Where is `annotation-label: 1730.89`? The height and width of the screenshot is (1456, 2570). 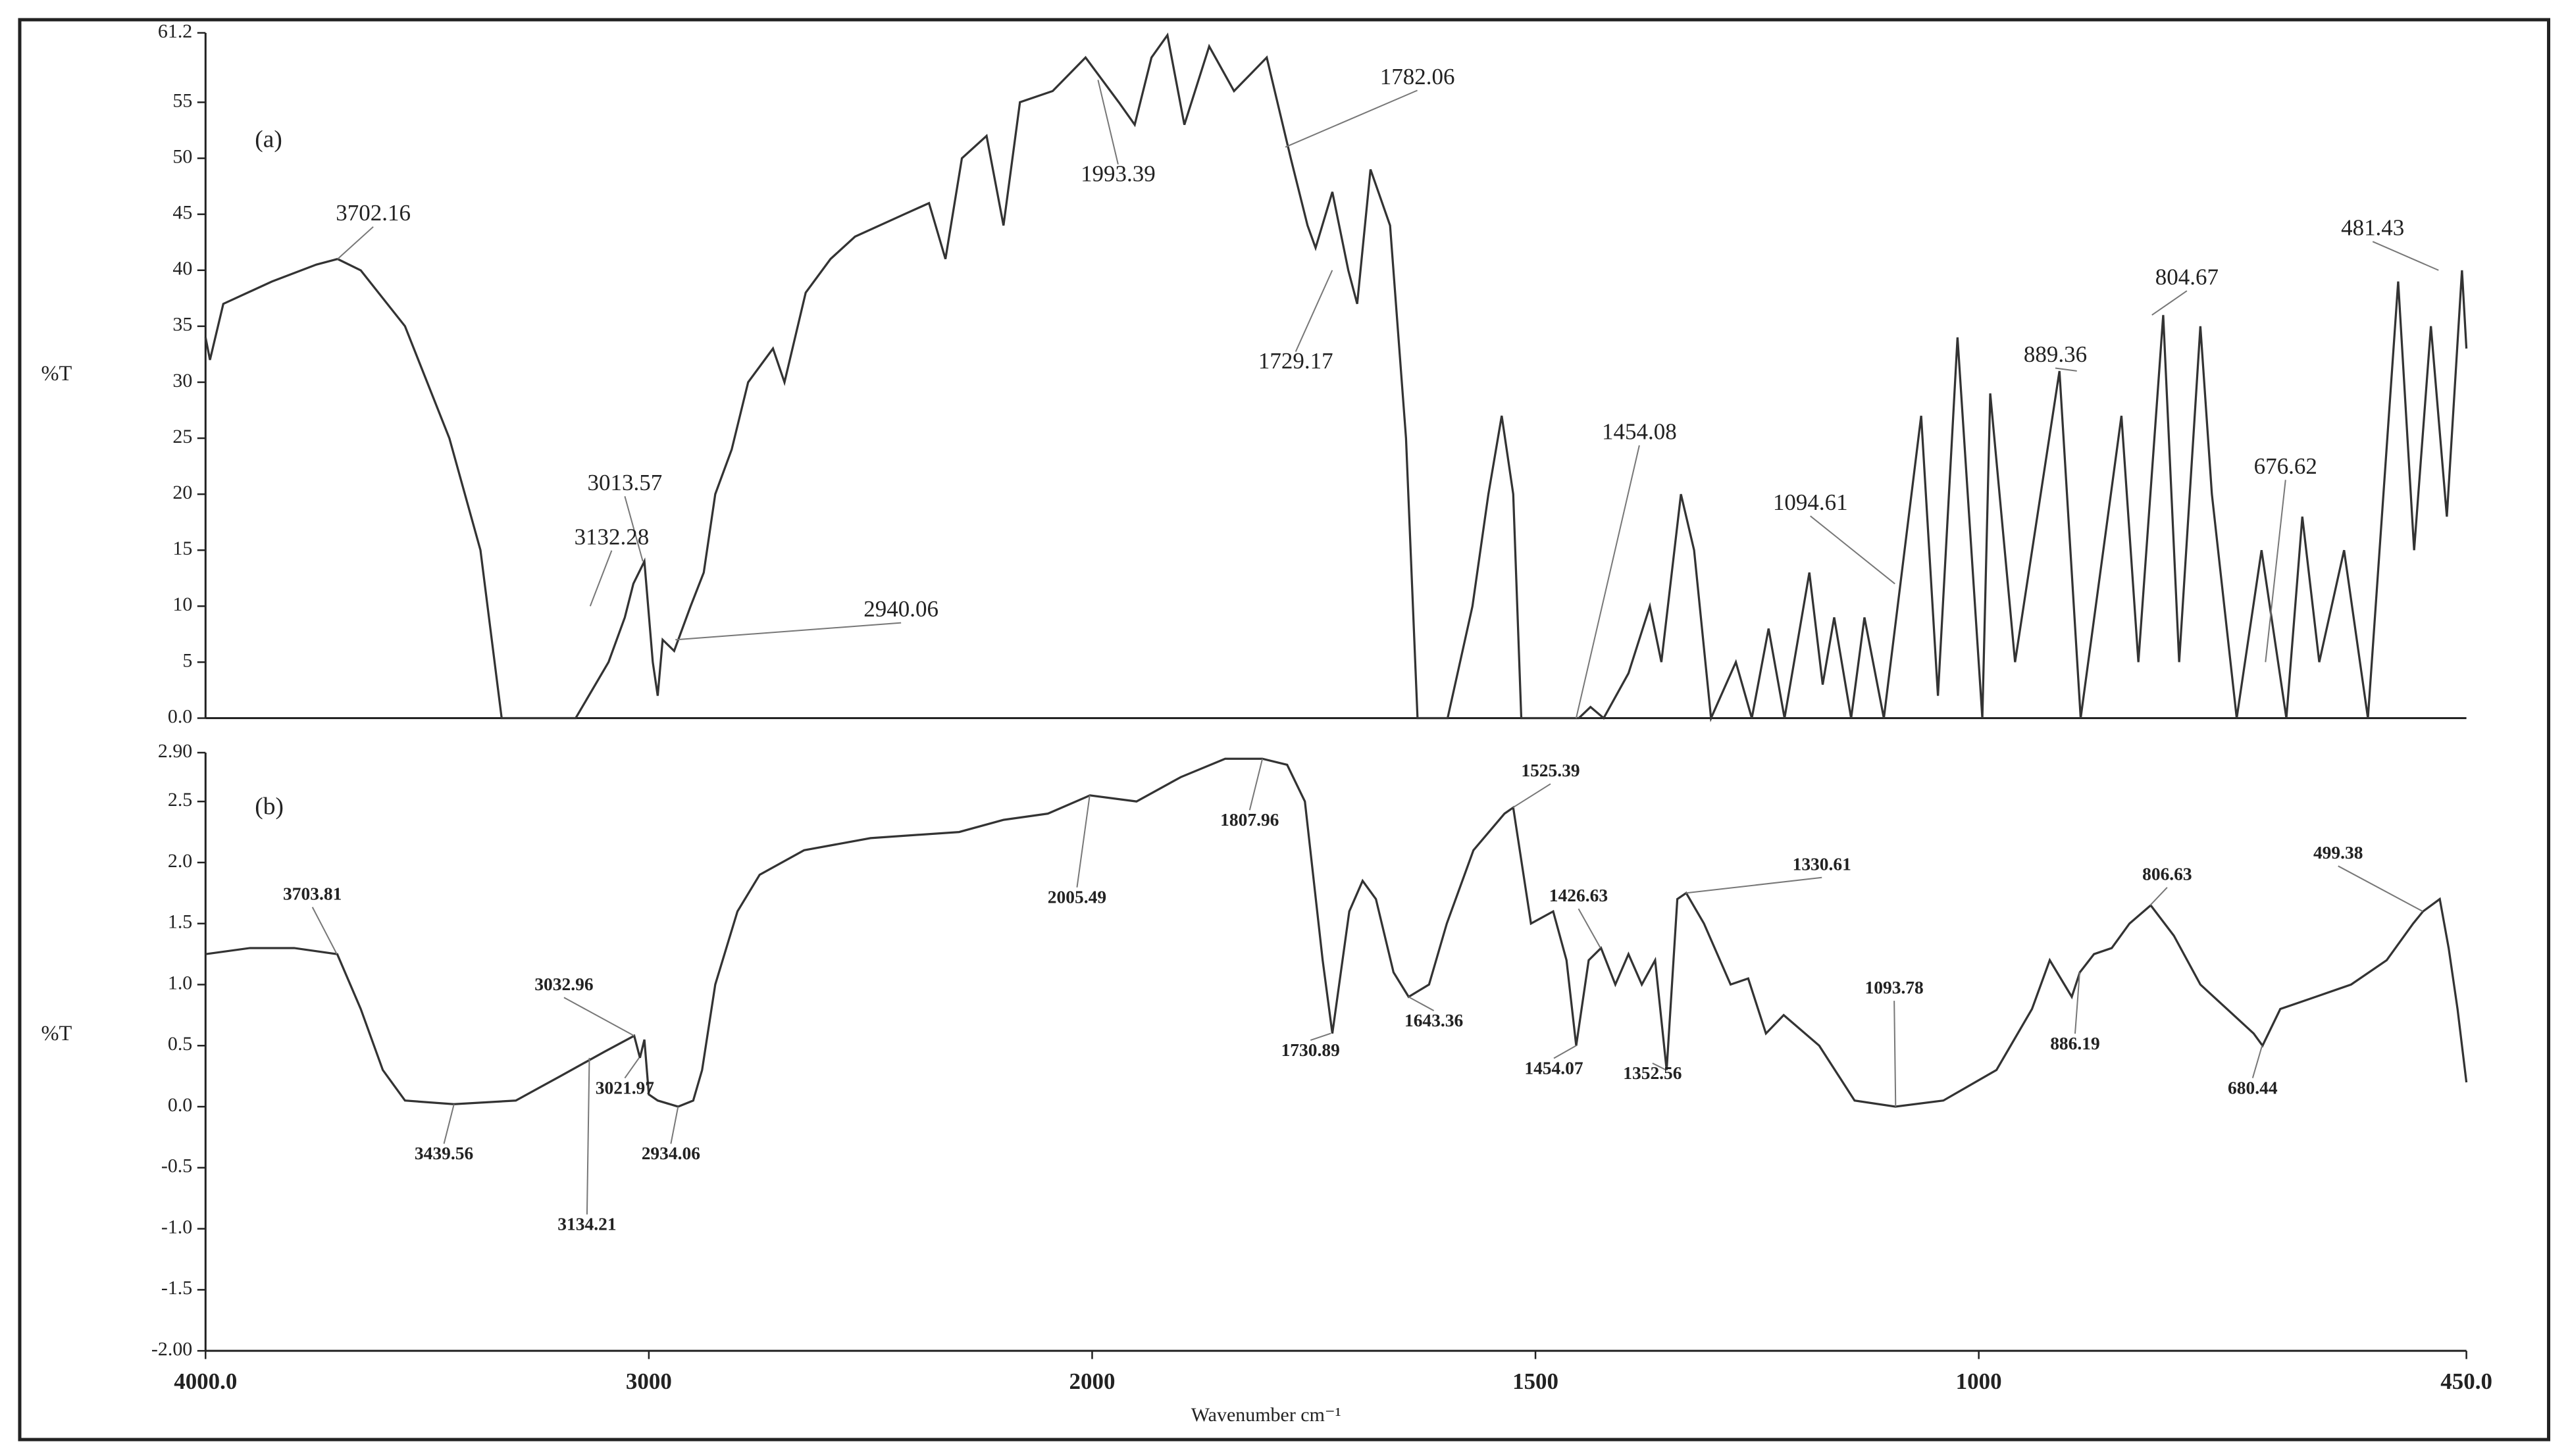
annotation-label: 1730.89 is located at coordinates (1310, 1050).